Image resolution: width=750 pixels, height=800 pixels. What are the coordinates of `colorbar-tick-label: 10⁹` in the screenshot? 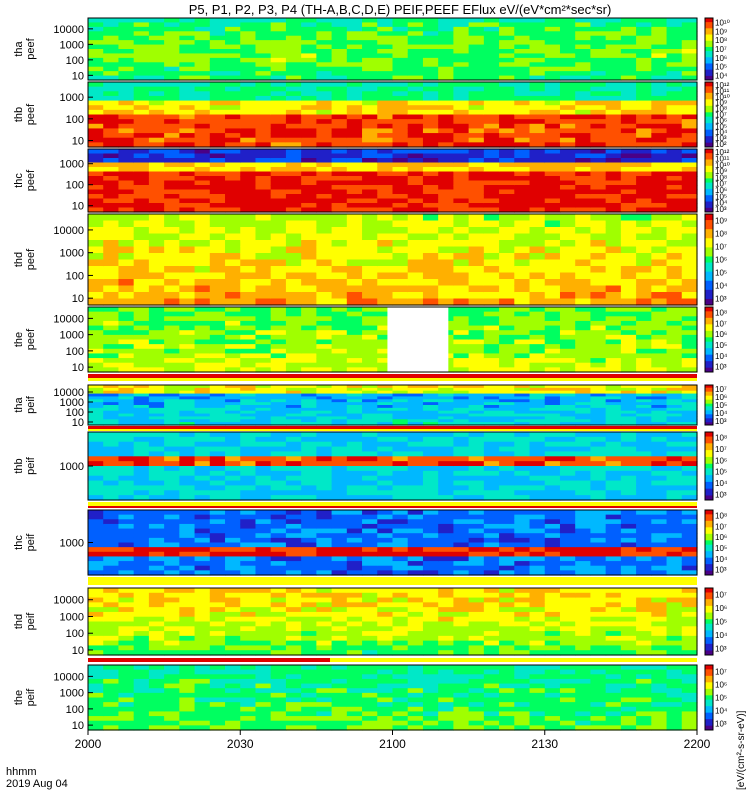 It's located at (721, 221).